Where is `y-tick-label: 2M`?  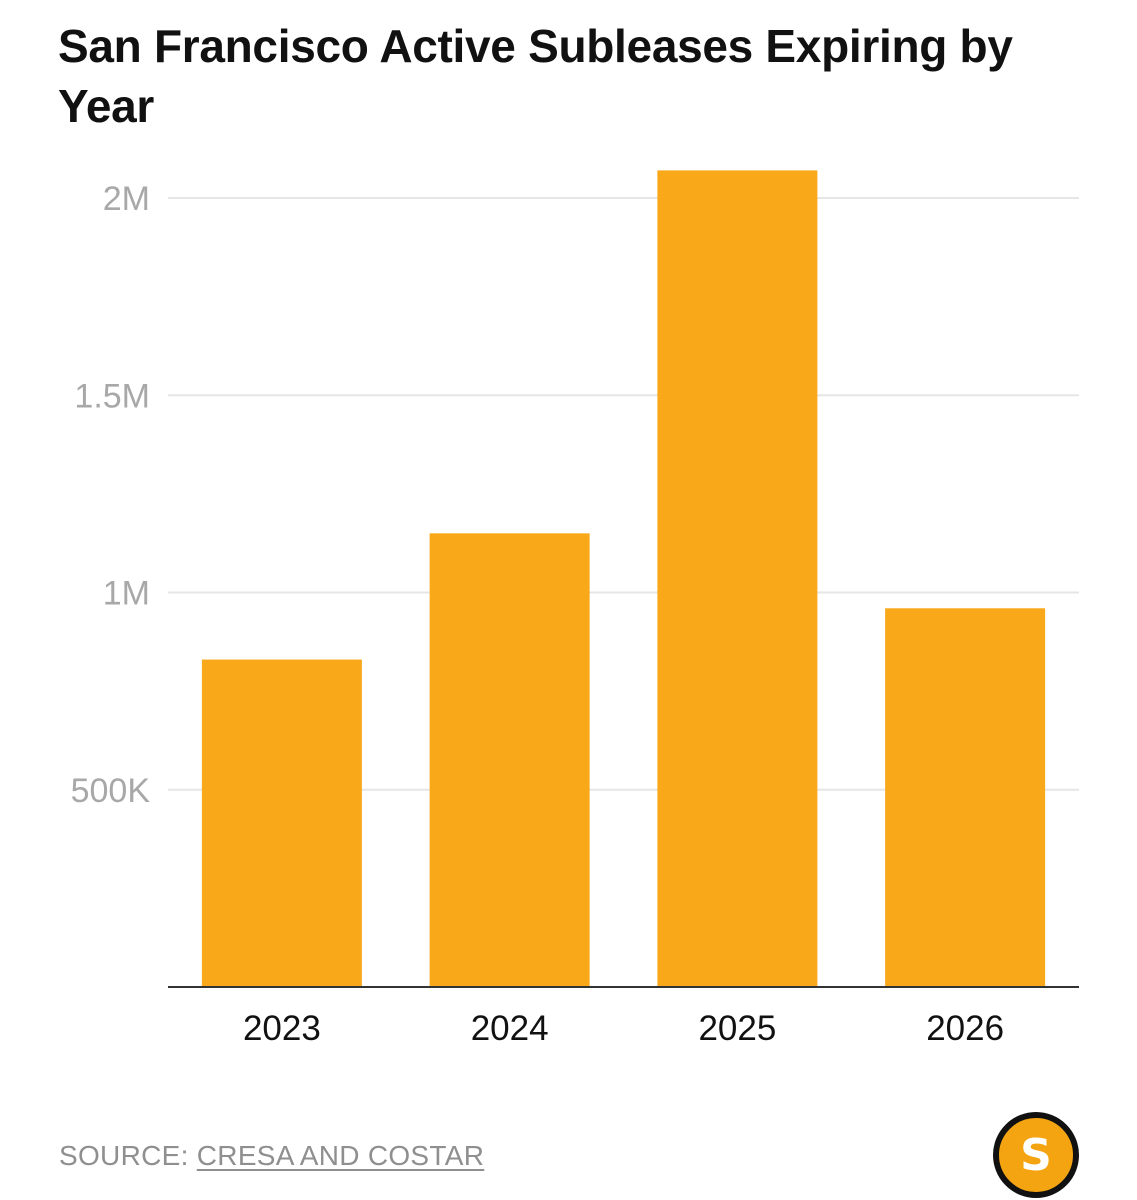 y-tick-label: 2M is located at coordinates (126, 199).